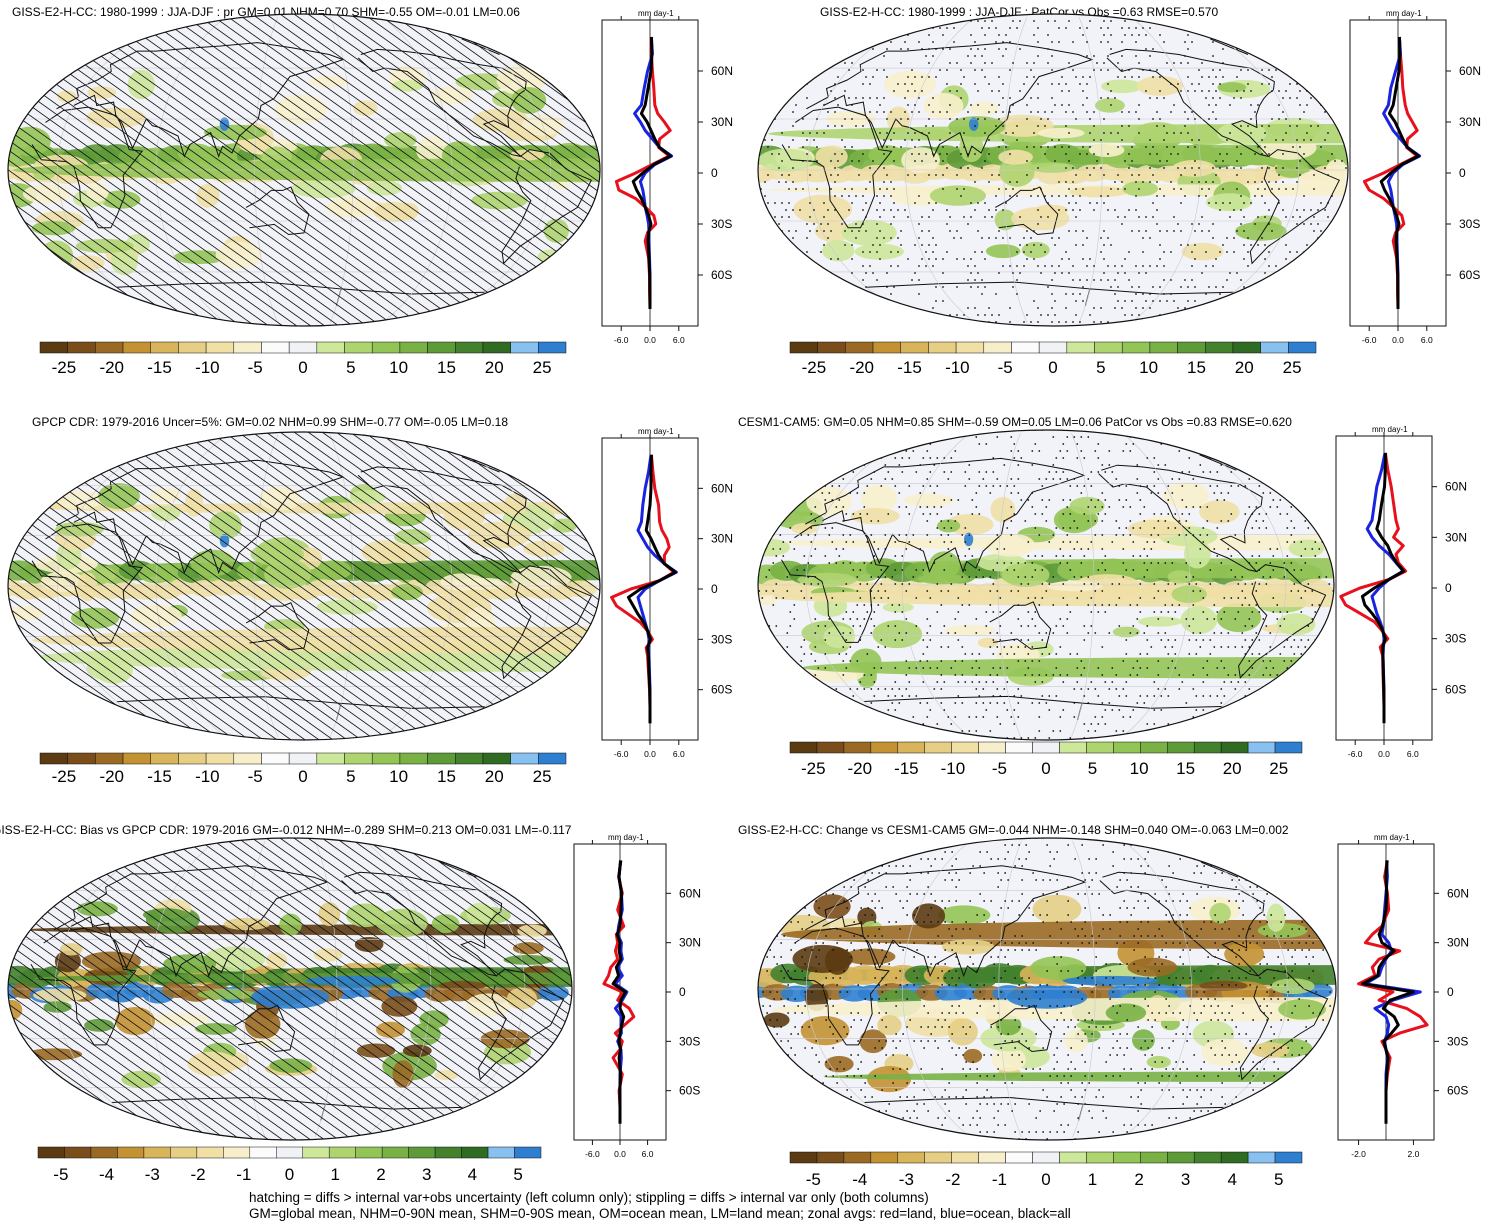 The image size is (1493, 1224). I want to click on graticule-line, so click(417, 586).